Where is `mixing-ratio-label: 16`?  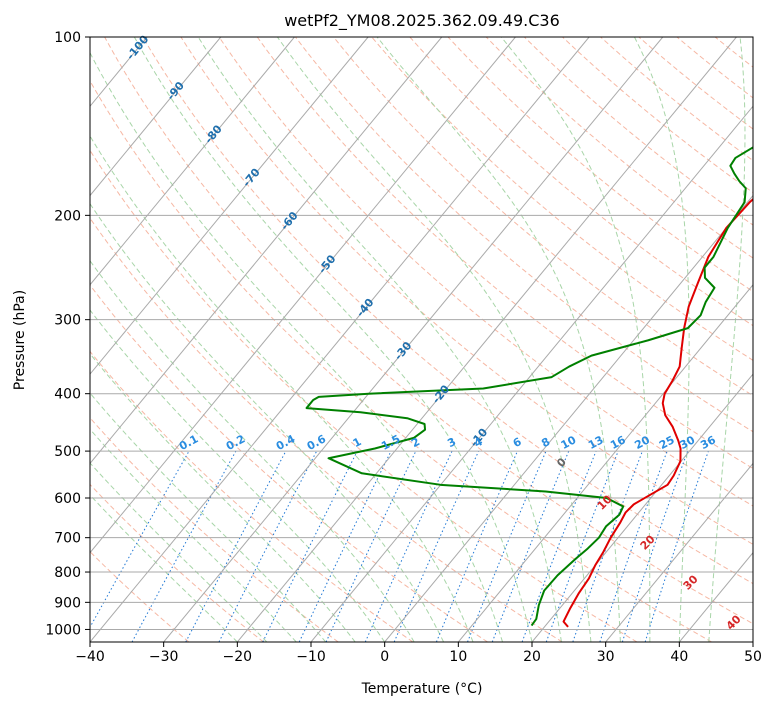
mixing-ratio-label: 16 is located at coordinates (618, 442).